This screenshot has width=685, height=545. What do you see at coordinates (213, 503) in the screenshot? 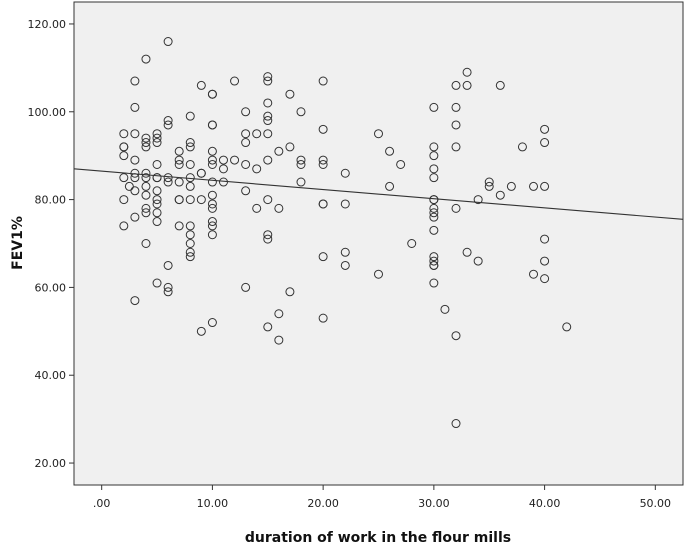
I see `x-tick-label: 10.00` at bounding box center [213, 503].